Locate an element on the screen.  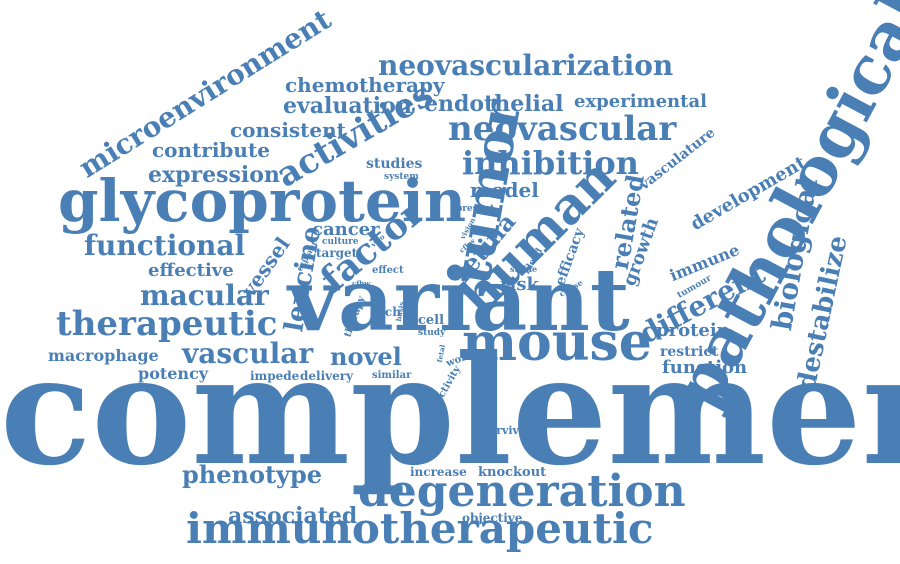
word-effective: effective is located at coordinates (191, 270).